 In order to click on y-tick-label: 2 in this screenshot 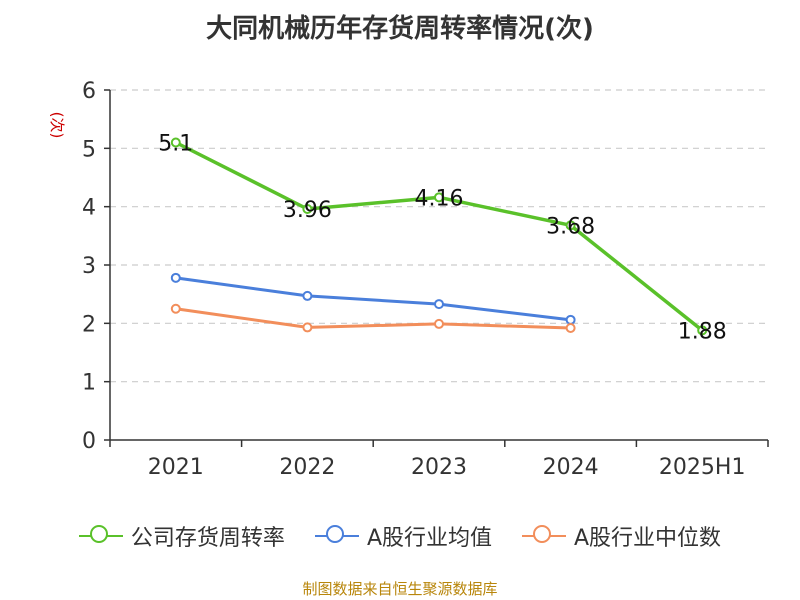, I will do `click(89, 324)`.